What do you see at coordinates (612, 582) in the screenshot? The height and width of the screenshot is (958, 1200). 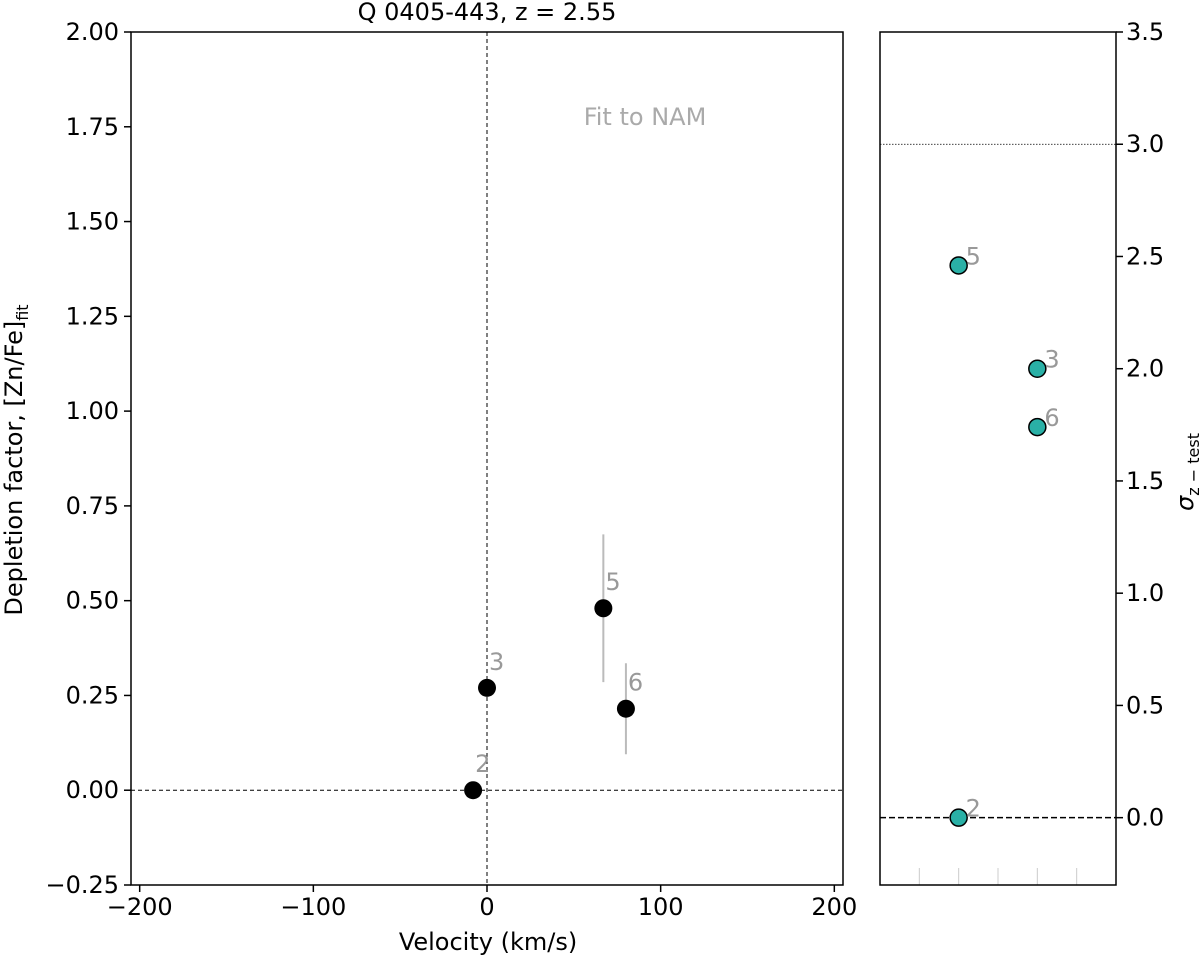 I see `point-label-5: 5` at bounding box center [612, 582].